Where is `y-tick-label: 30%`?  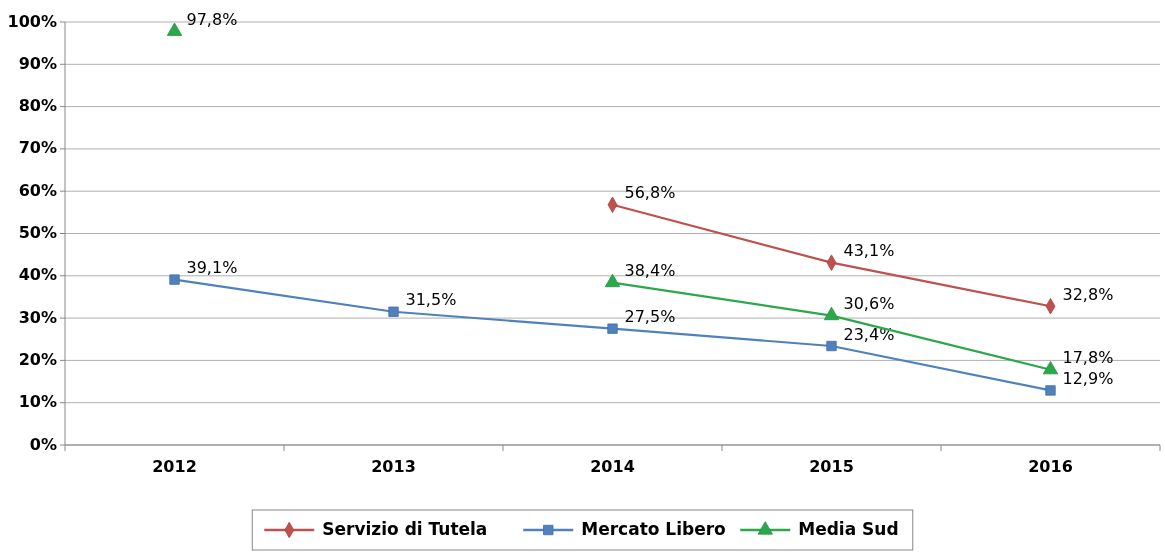 y-tick-label: 30% is located at coordinates (37, 317).